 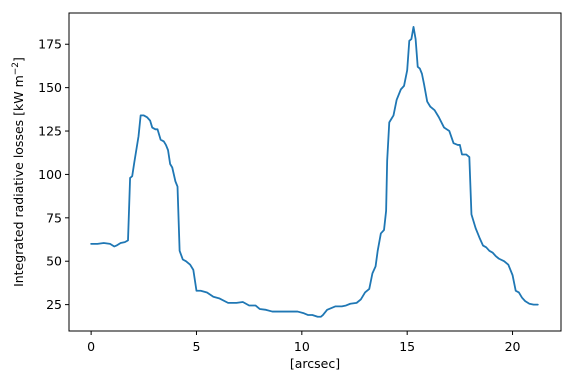 What do you see at coordinates (50, 131) in the screenshot?
I see `y-tick-label: 125` at bounding box center [50, 131].